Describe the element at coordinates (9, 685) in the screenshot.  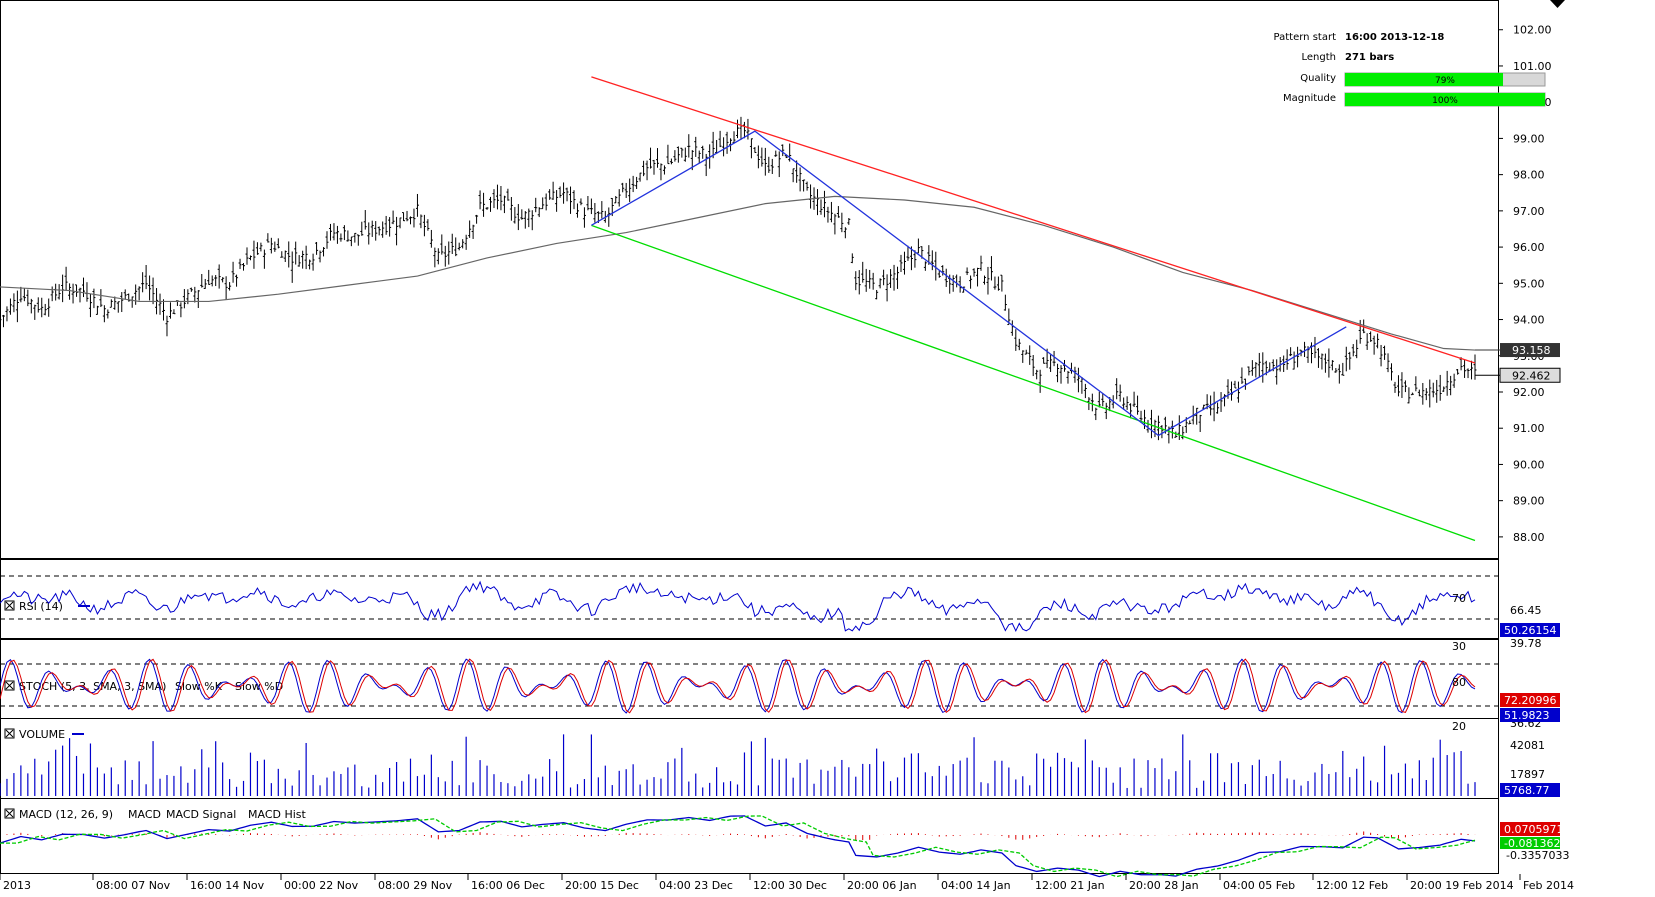
I see `stoch-close-icon-cross` at that location.